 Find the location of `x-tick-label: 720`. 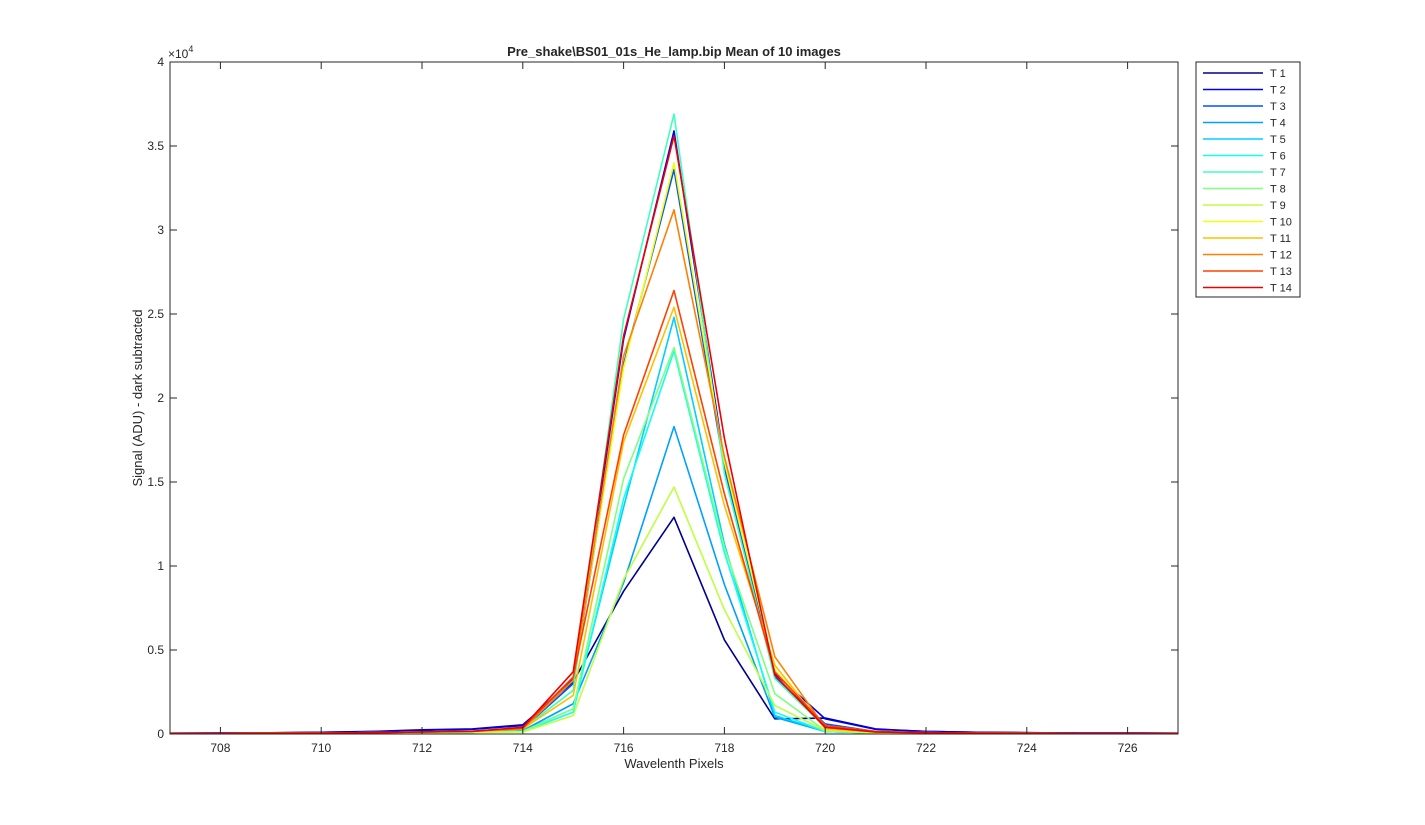

x-tick-label: 720 is located at coordinates (825, 748).